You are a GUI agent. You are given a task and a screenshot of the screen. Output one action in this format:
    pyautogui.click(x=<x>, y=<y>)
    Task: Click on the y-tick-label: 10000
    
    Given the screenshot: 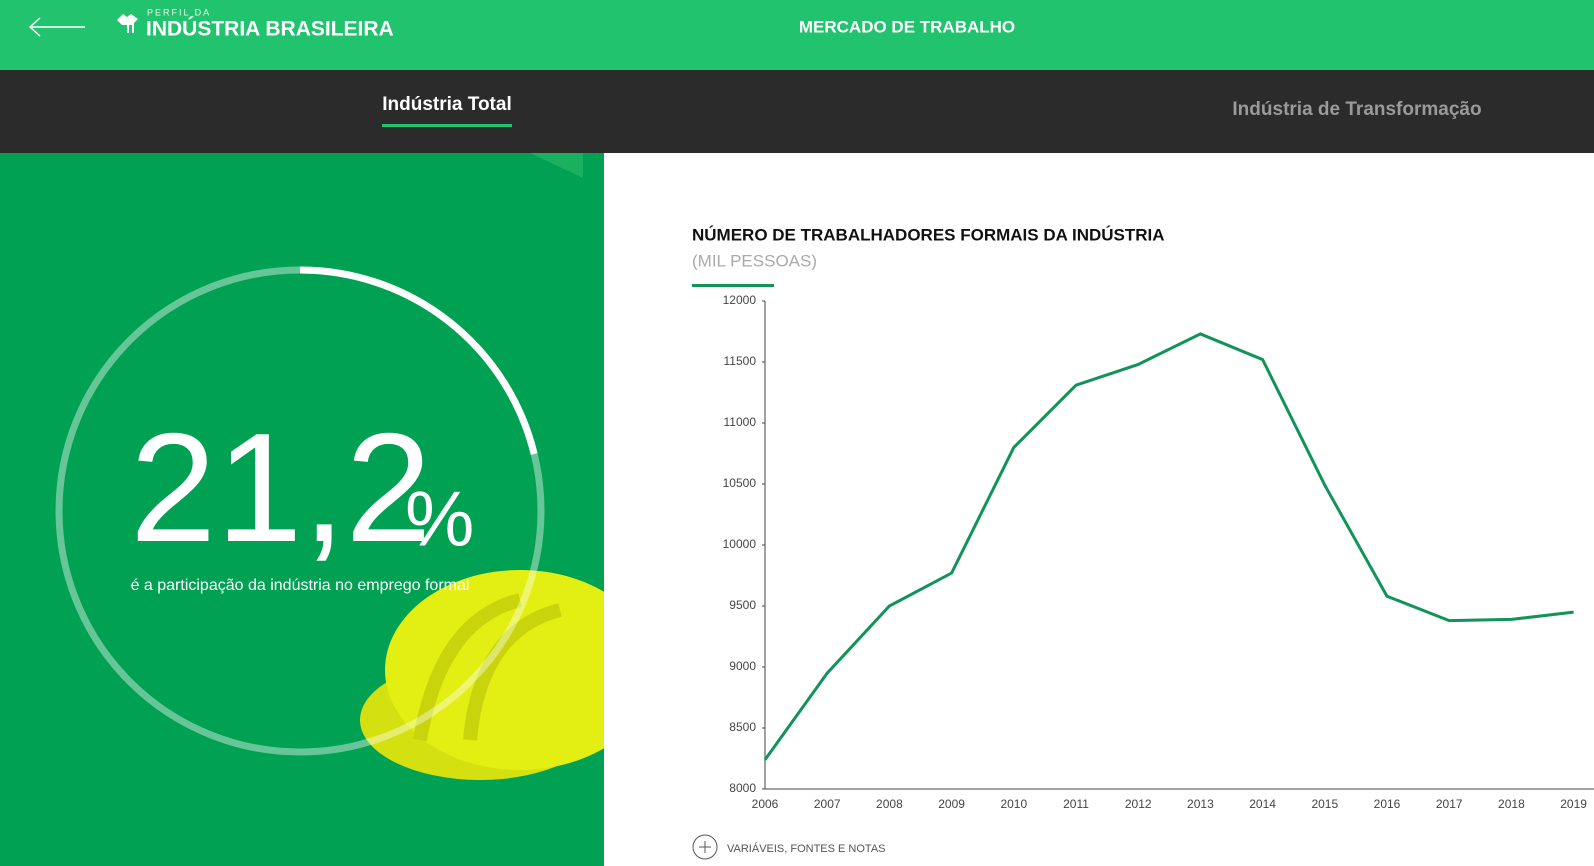 What is the action you would take?
    pyautogui.click(x=740, y=544)
    